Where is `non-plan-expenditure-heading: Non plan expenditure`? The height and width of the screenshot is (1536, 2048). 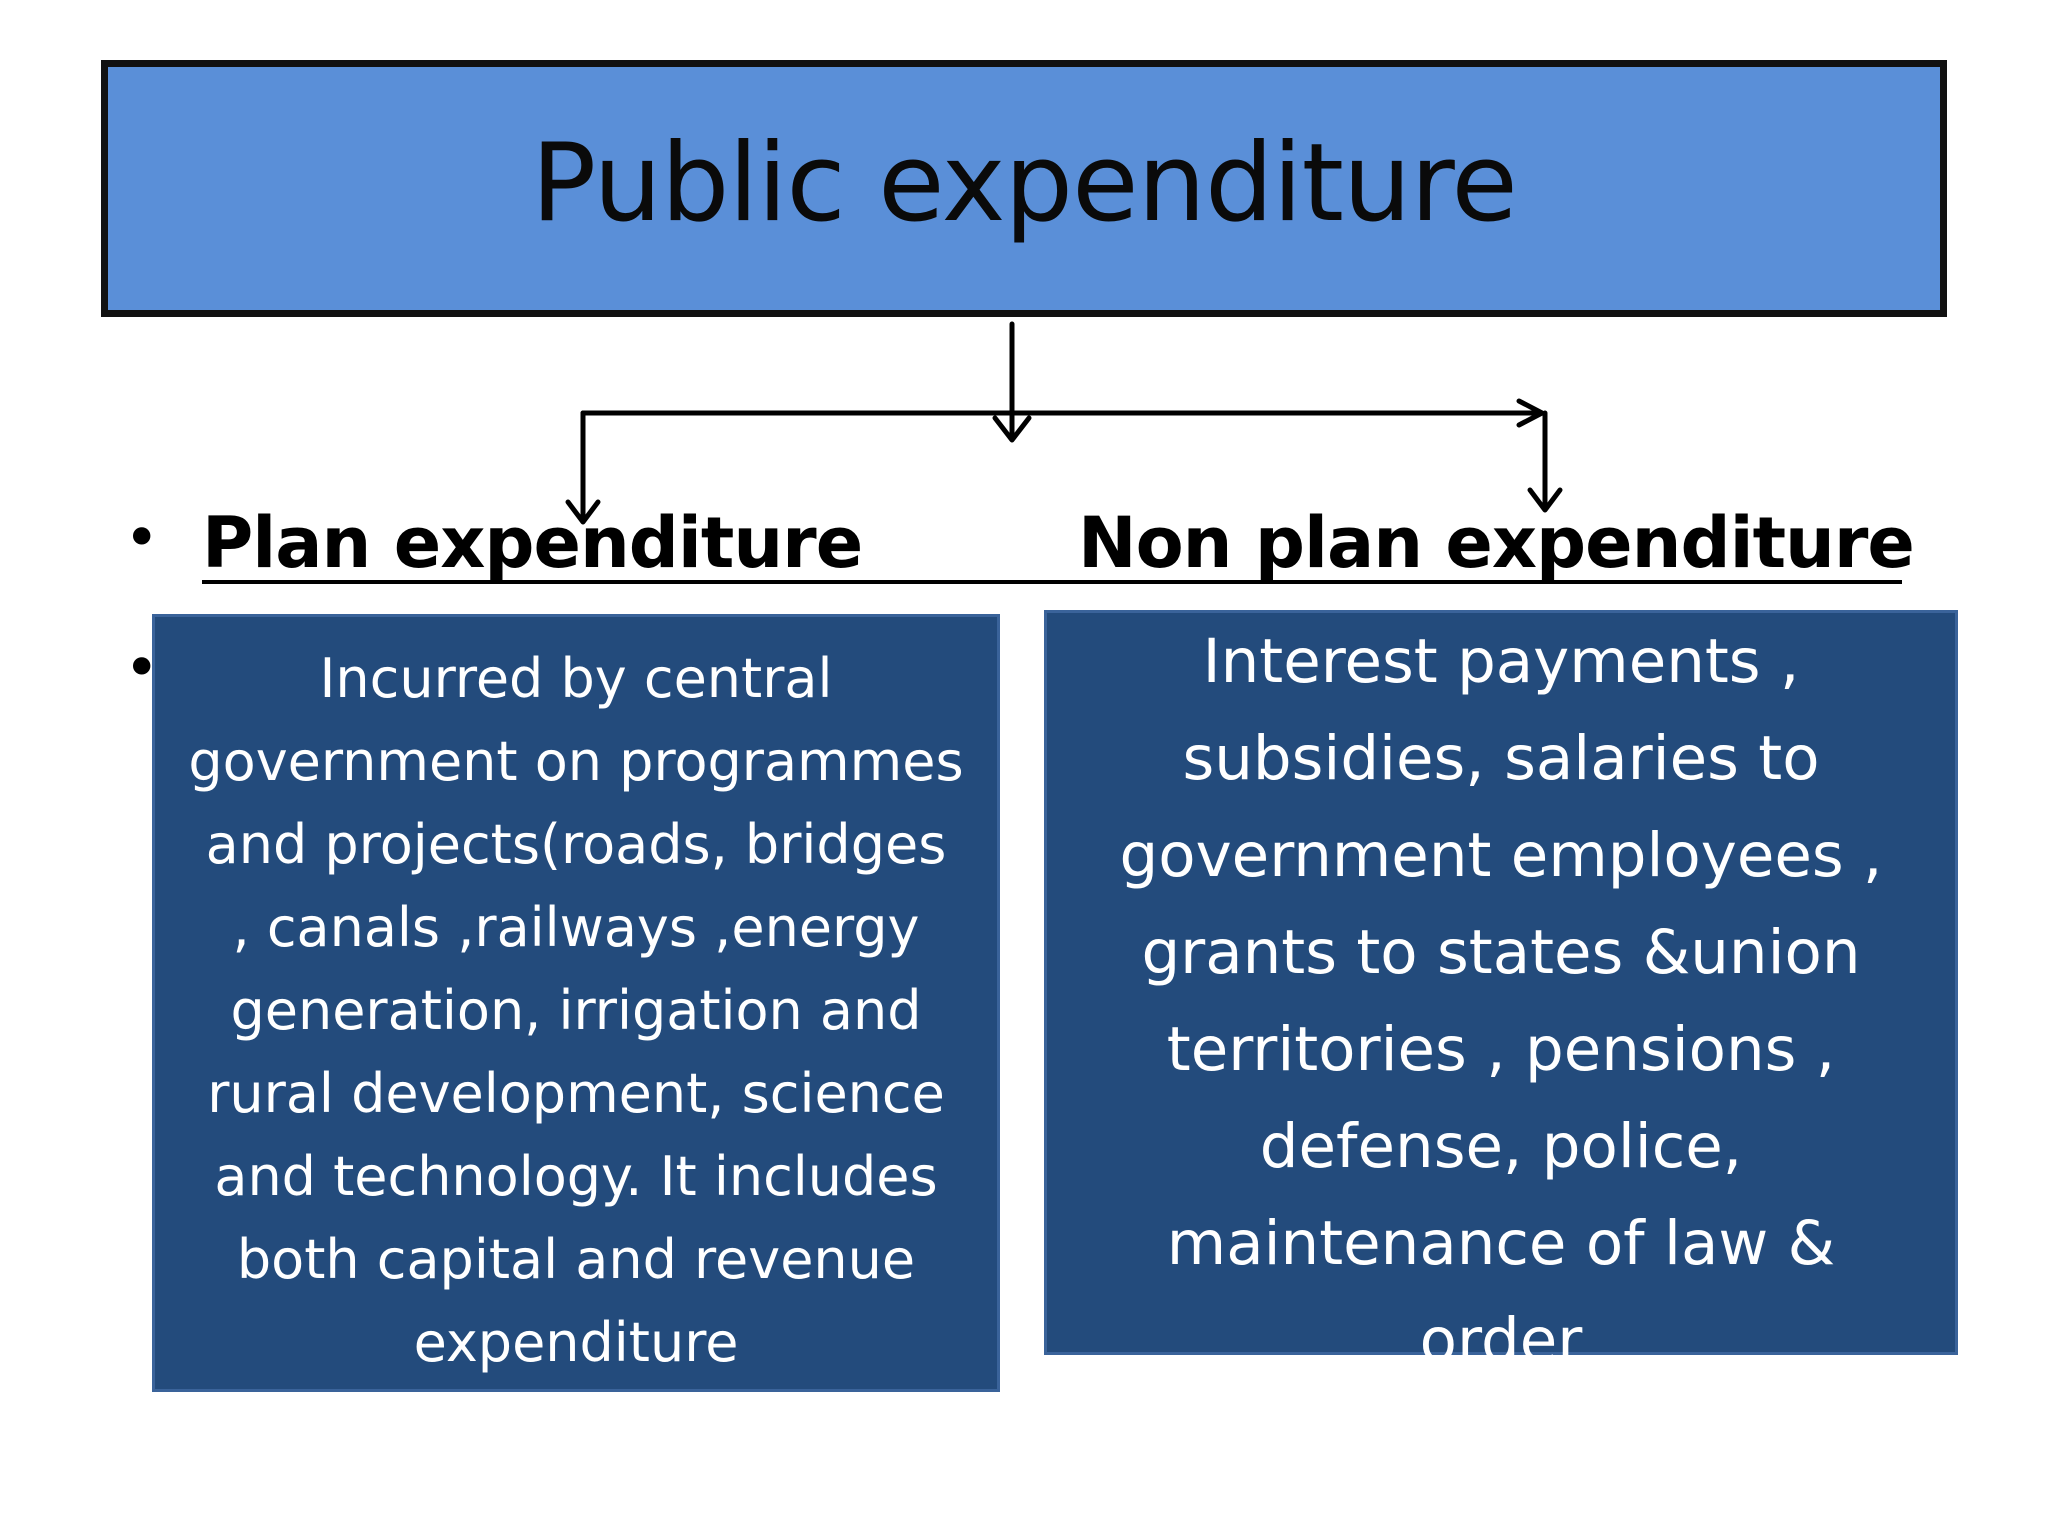
non-plan-expenditure-heading: Non plan expenditure is located at coordinates (1496, 543).